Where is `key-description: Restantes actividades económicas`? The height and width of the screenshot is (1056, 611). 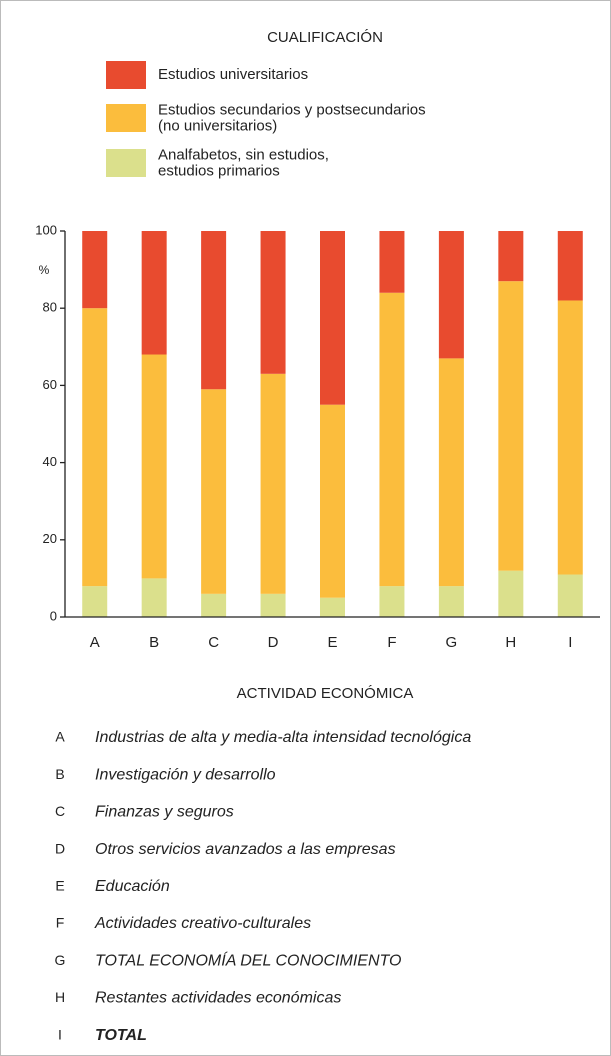 key-description: Restantes actividades económicas is located at coordinates (218, 998).